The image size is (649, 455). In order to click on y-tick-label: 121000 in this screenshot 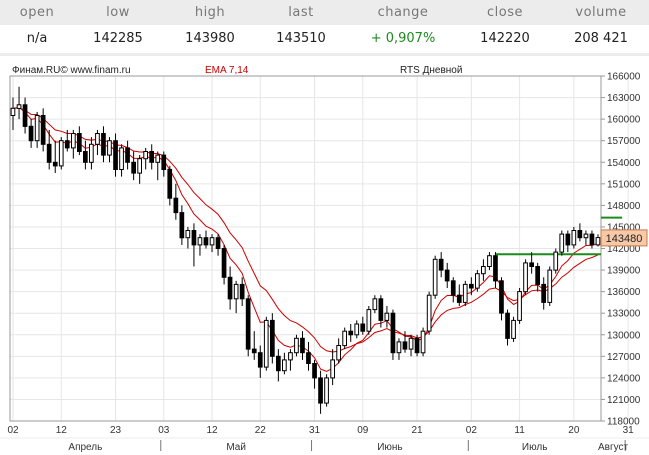, I will do `click(624, 400)`.